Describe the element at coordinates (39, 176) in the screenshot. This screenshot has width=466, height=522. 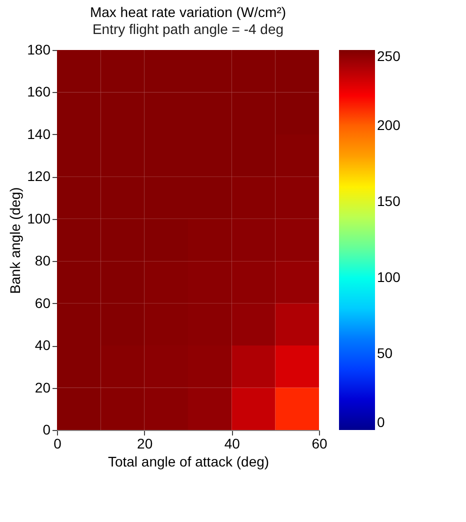
I see `y-tick-label: 120` at that location.